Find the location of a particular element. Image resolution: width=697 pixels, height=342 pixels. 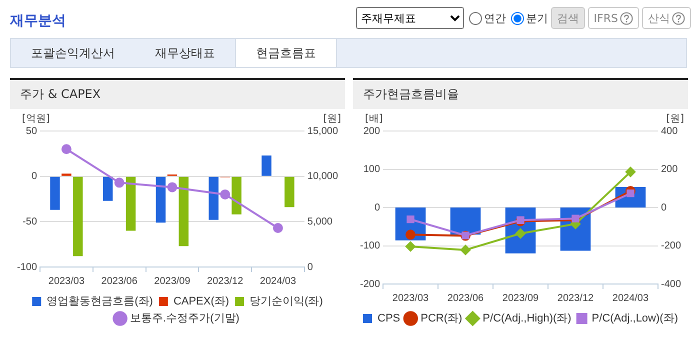

y-axis-title: [억원] is located at coordinates (36, 119).